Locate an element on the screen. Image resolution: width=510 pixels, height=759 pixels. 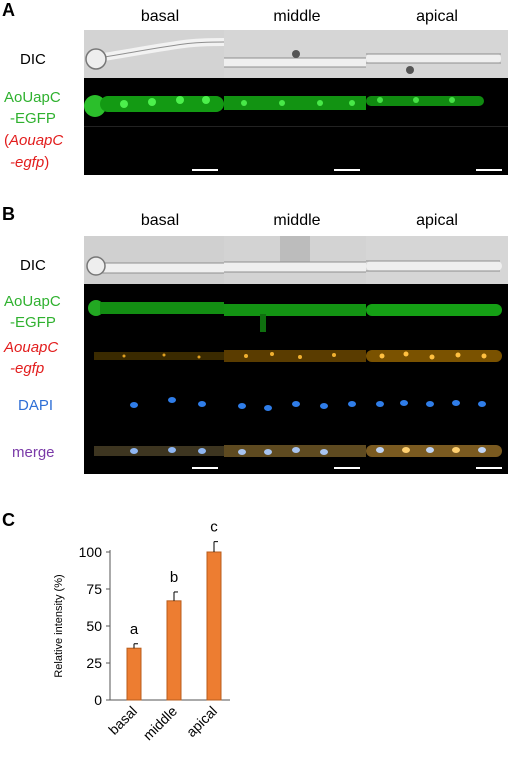
merge-basal is located at coordinates (154, 450).